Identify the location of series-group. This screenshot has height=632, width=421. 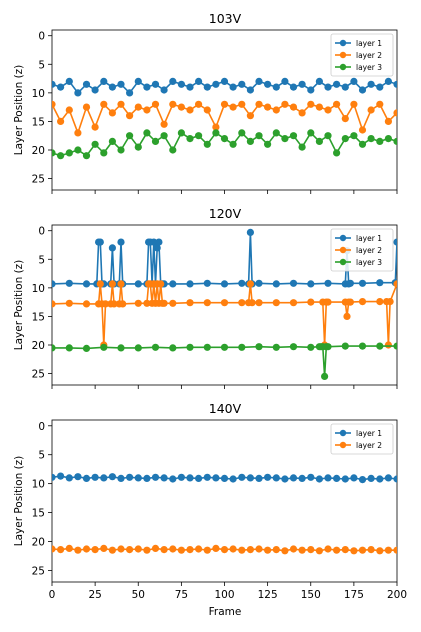
(224, 513).